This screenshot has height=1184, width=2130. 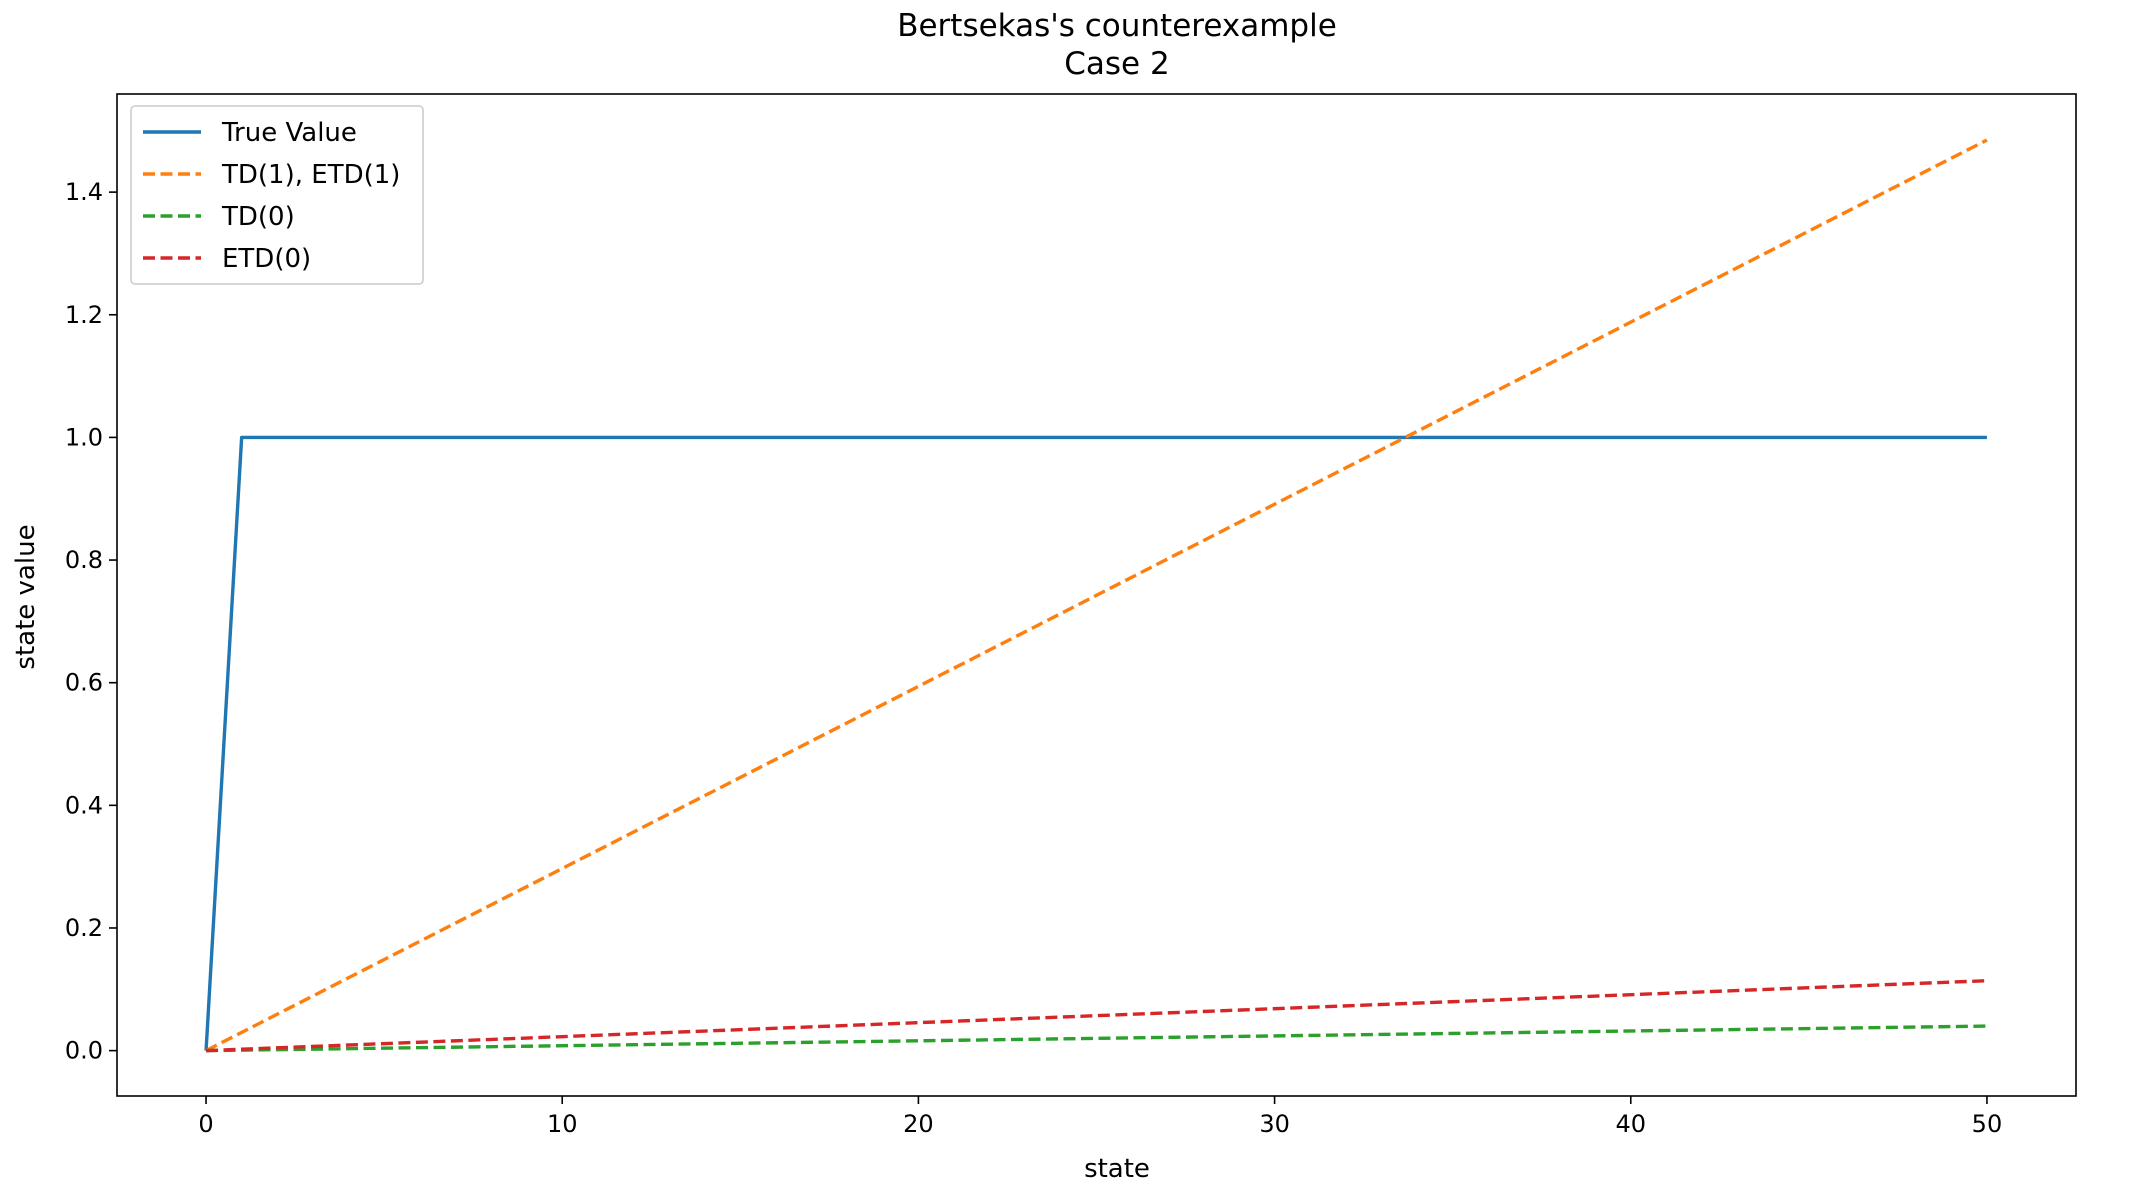 What do you see at coordinates (258, 217) in the screenshot?
I see `legend-label-2: TD(0)` at bounding box center [258, 217].